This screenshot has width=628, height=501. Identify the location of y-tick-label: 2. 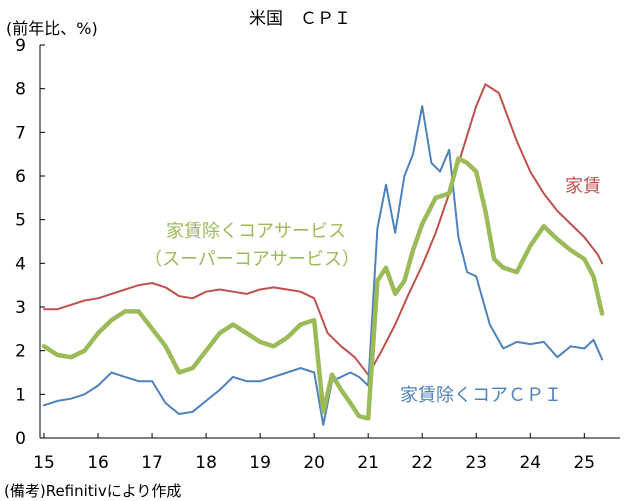
(20, 352).